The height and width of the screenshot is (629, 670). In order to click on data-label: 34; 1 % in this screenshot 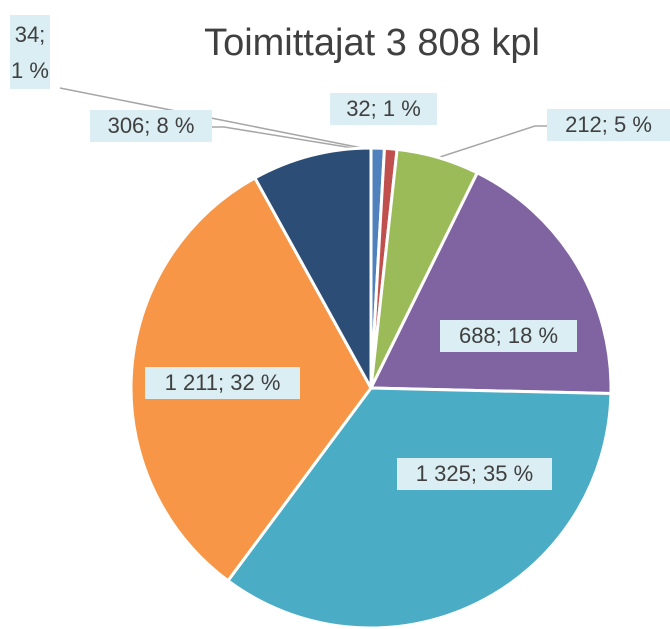, I will do `click(30, 52)`.